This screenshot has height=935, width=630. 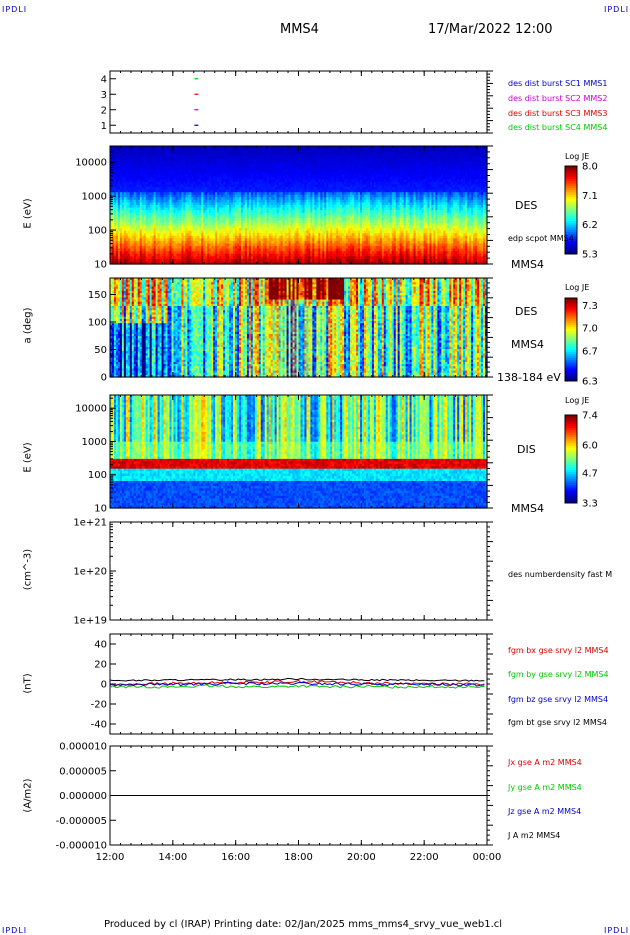 I want to click on ytick-label-3-0: 10, so click(x=100, y=509).